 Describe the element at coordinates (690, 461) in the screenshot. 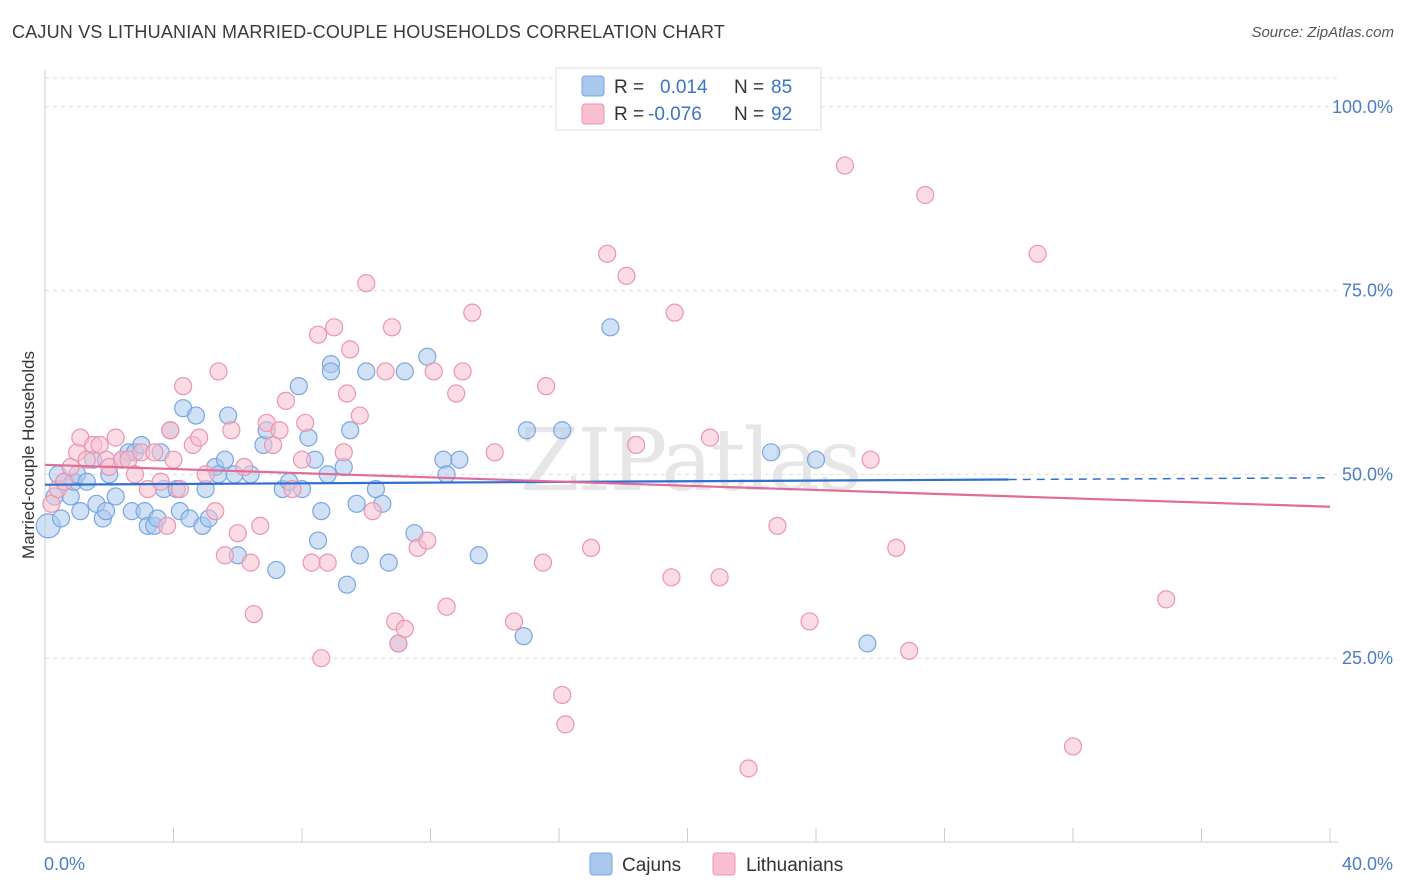

I see `watermark: ZIPatlas` at that location.